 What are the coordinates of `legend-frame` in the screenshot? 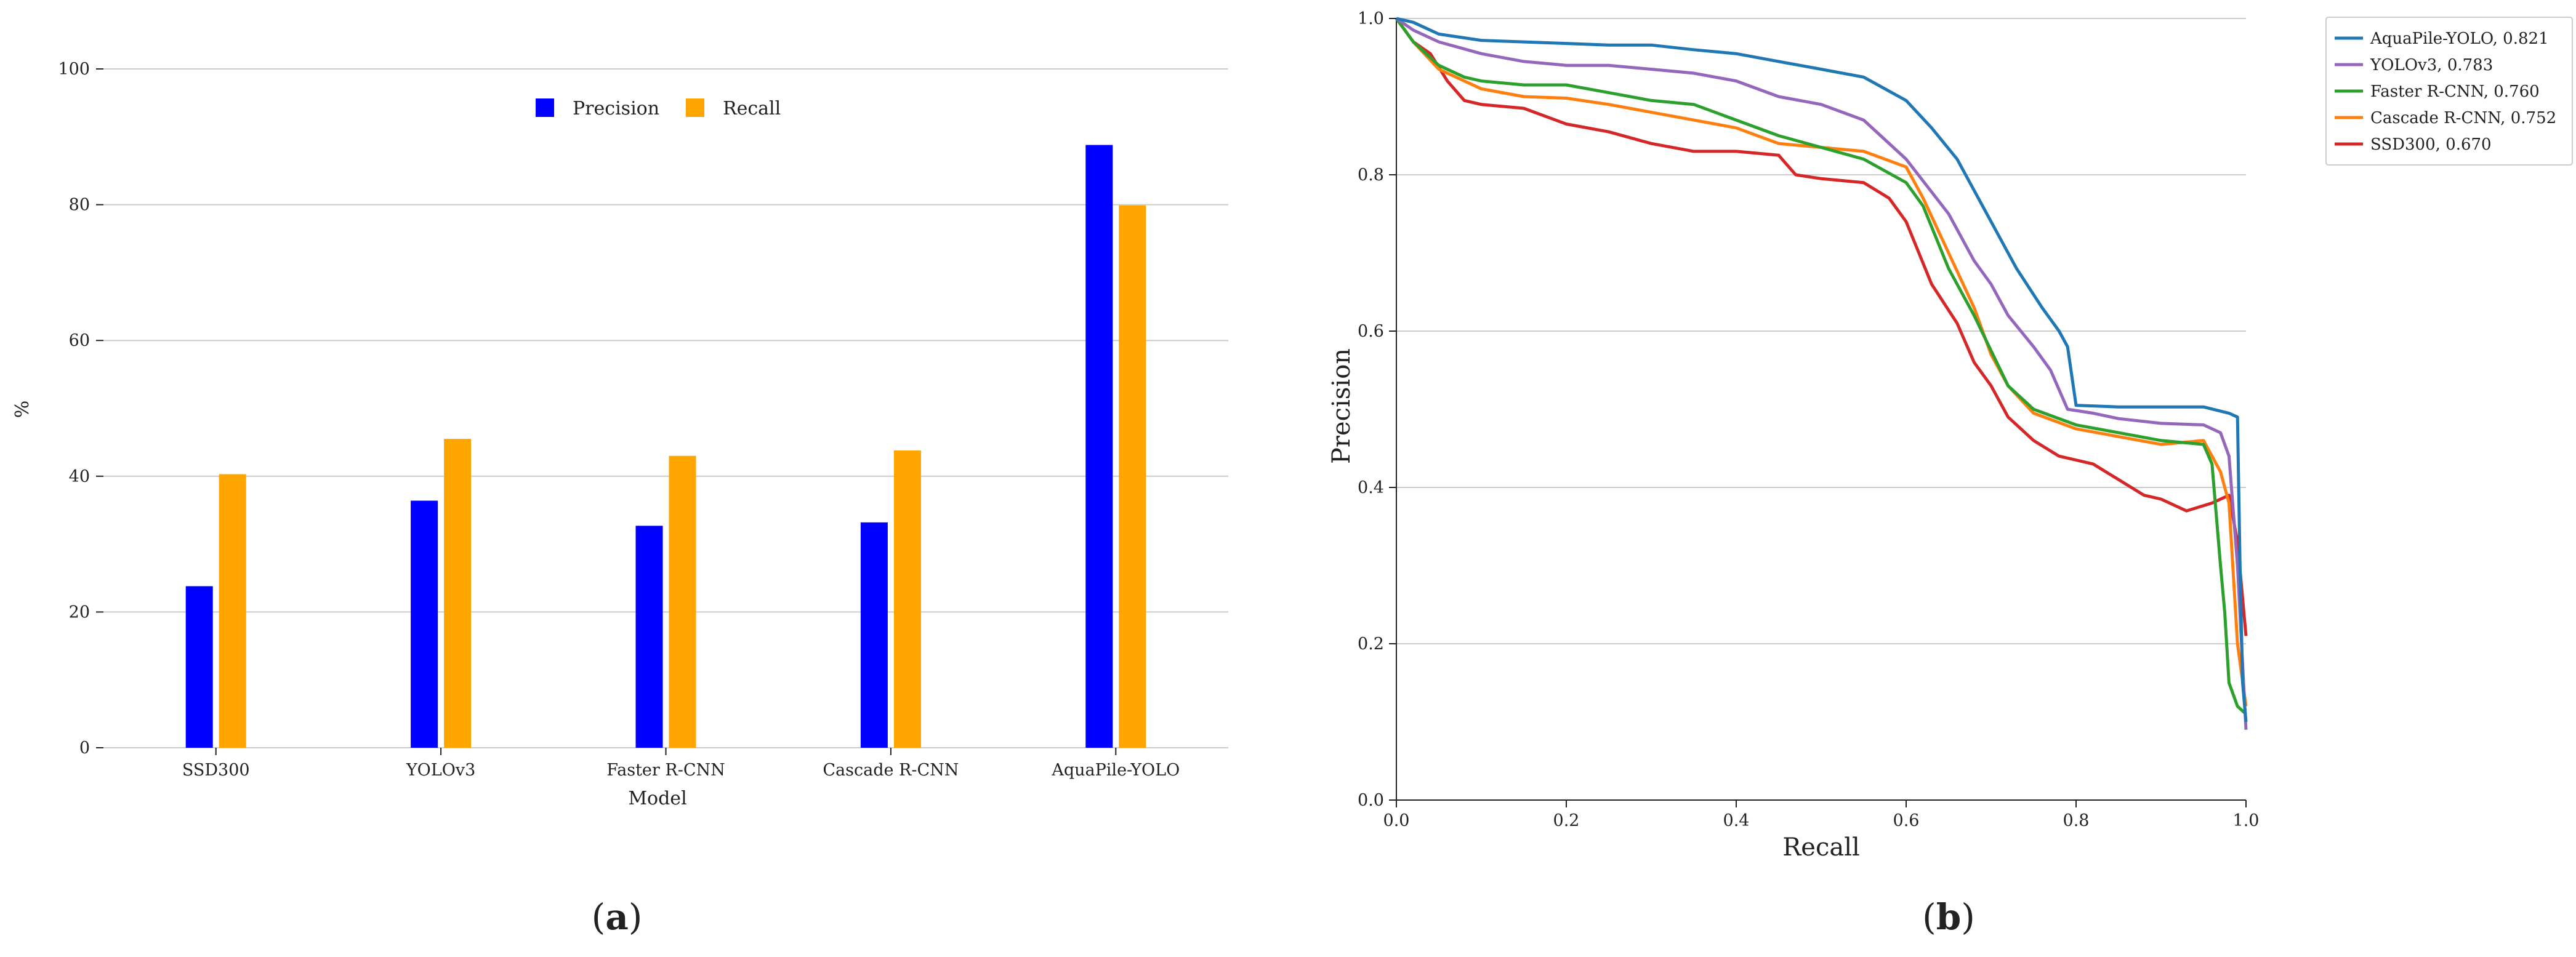 It's located at (2449, 91).